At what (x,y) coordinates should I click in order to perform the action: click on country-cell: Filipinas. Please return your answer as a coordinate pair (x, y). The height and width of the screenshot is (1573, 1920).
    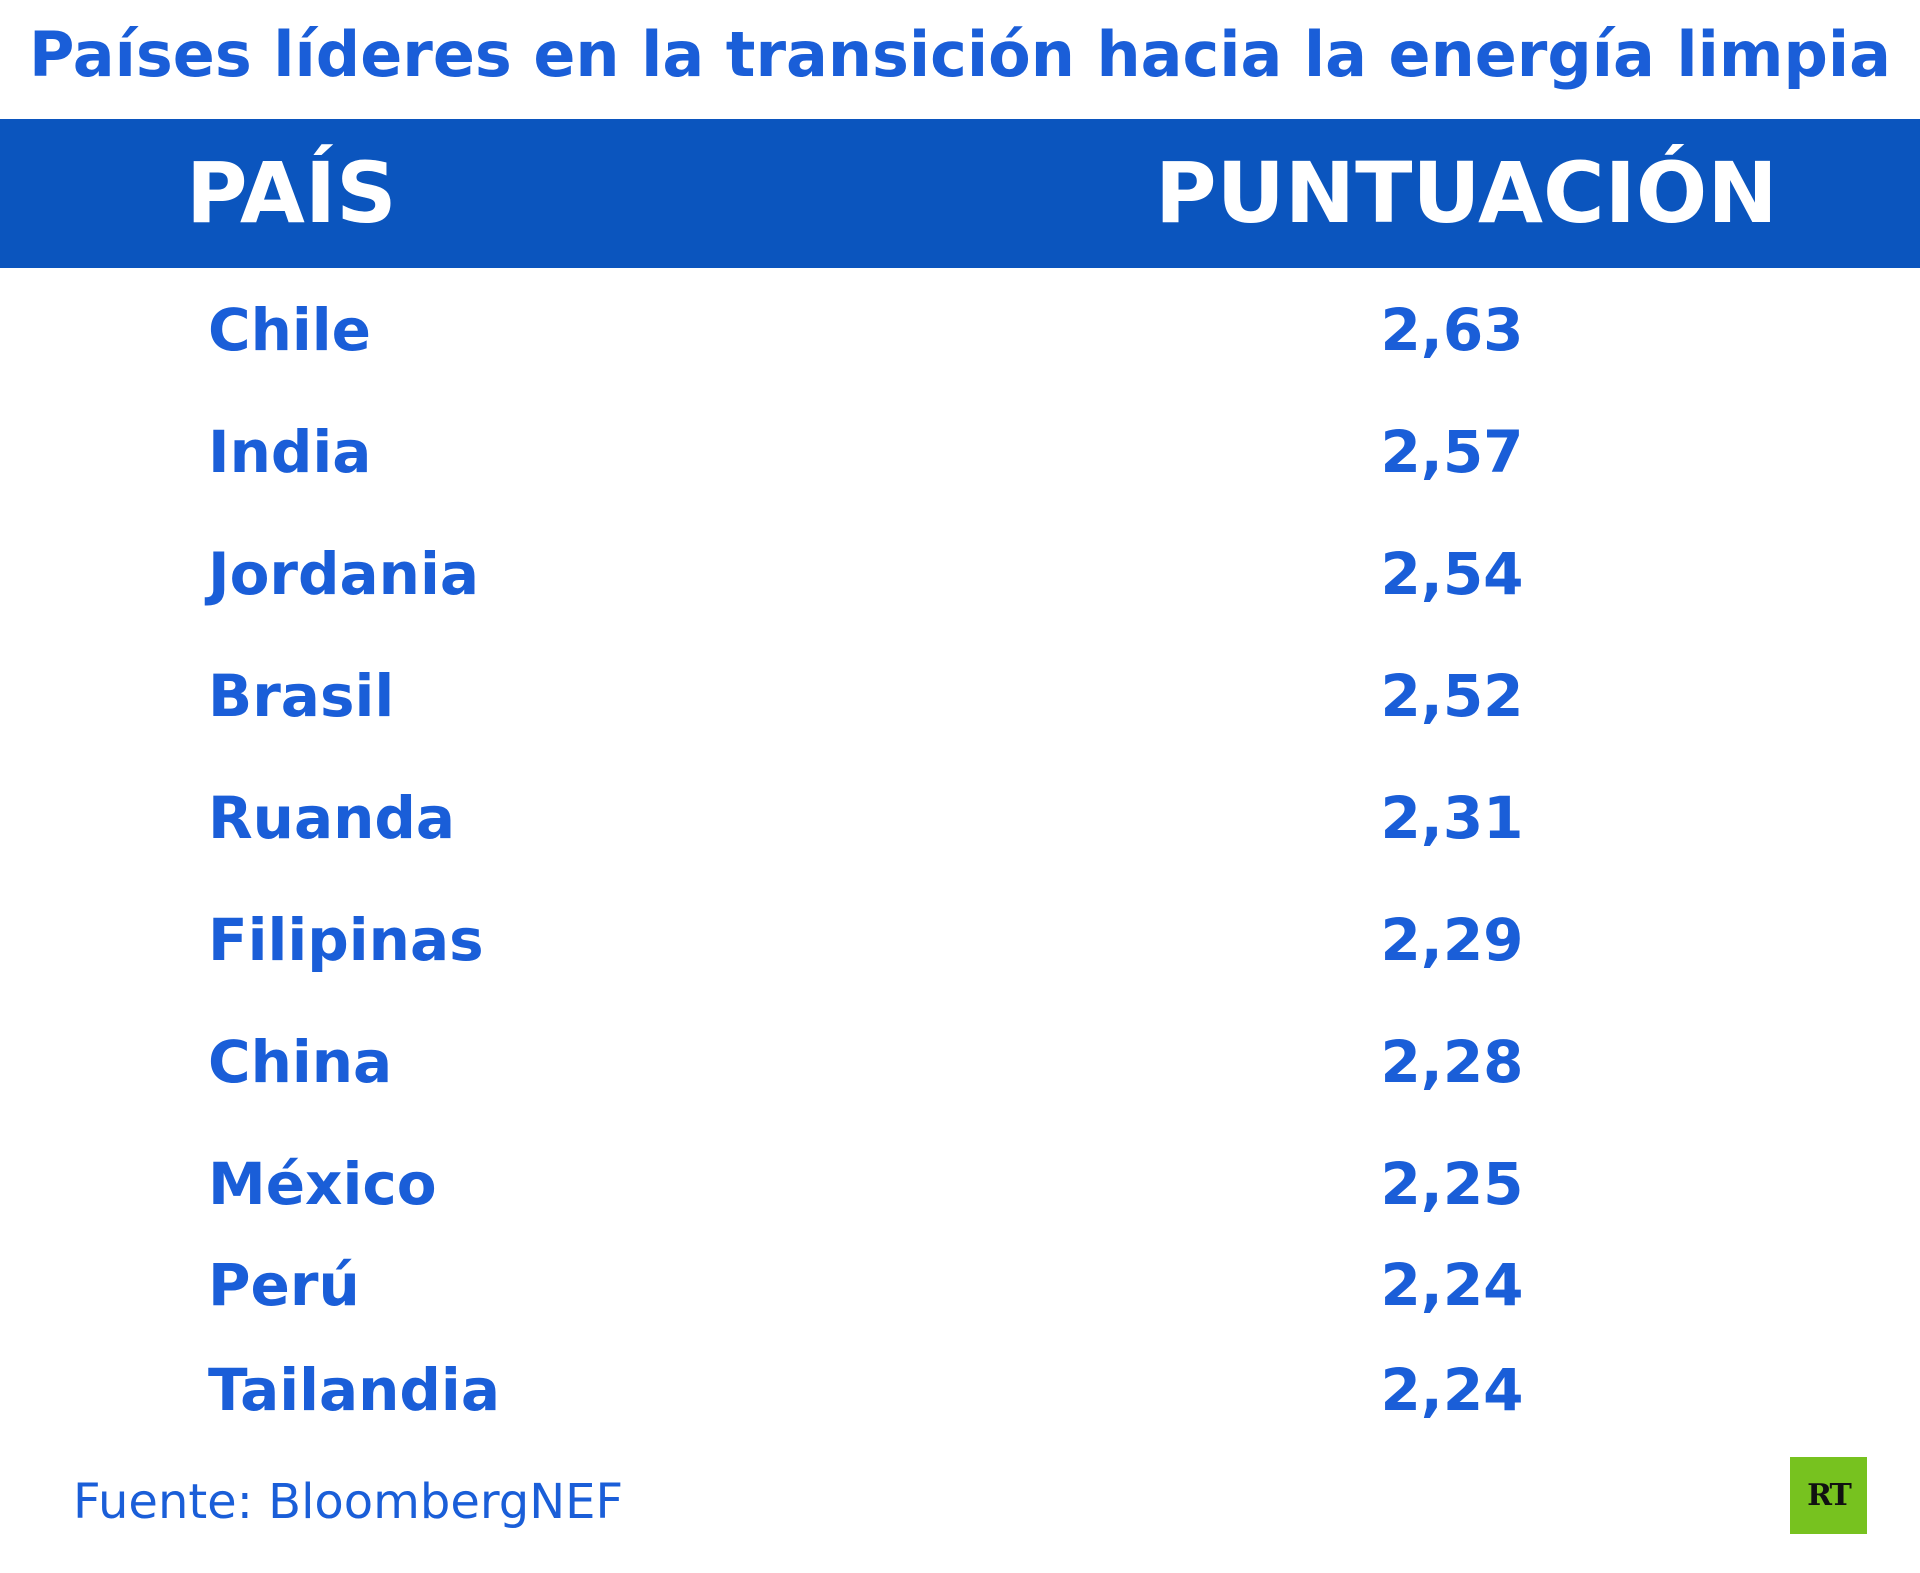
    Looking at the image, I should click on (346, 940).